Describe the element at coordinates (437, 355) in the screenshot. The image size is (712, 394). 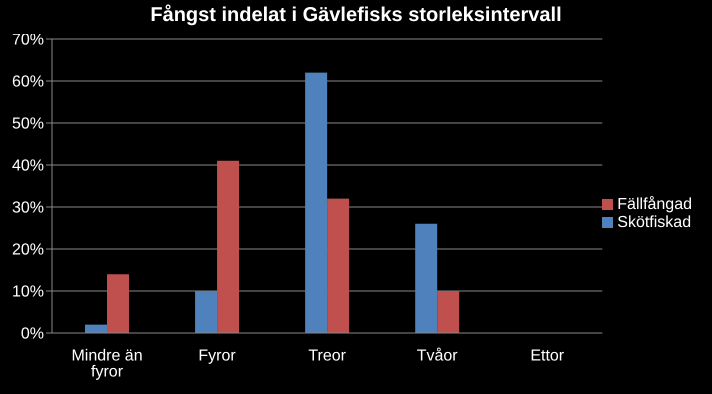
I see `x-tick-label: Tvåor` at that location.